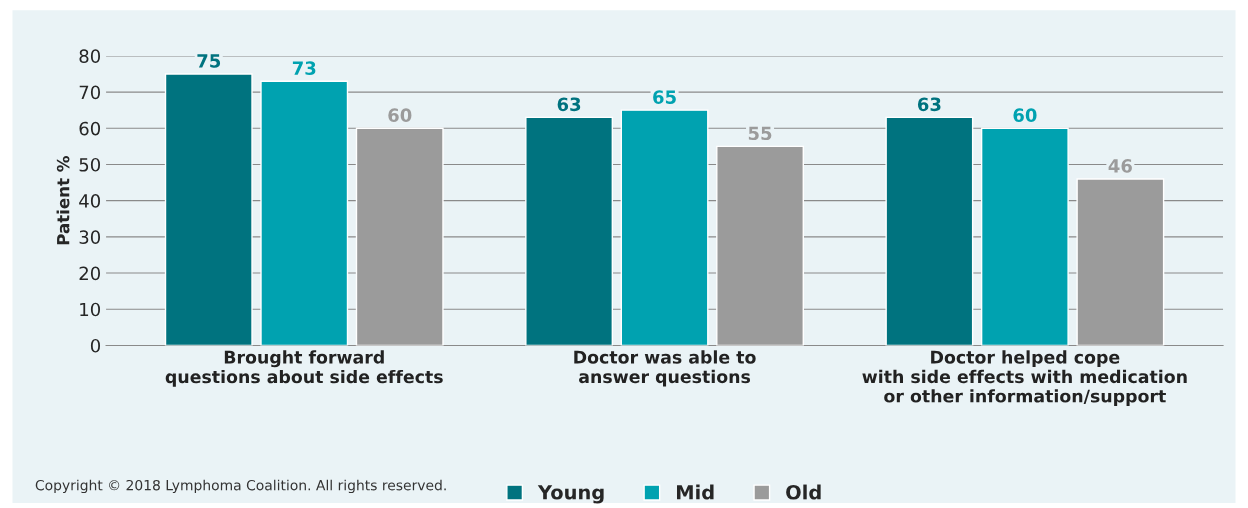 Image resolution: width=1248 pixels, height=508 pixels. I want to click on y-tick-label: 80, so click(90, 56).